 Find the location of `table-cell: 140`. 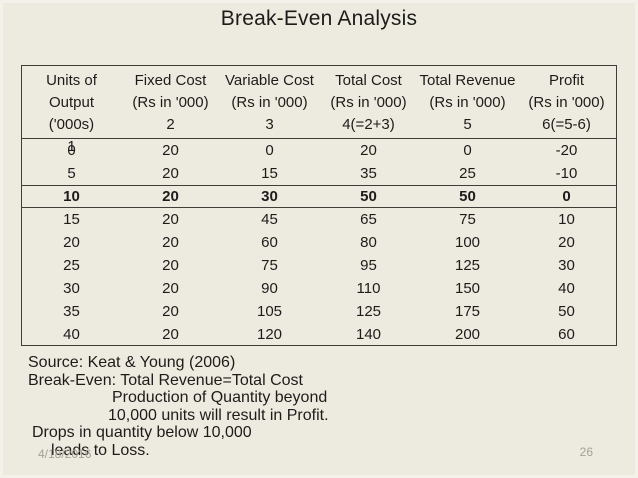

table-cell: 140 is located at coordinates (368, 334).